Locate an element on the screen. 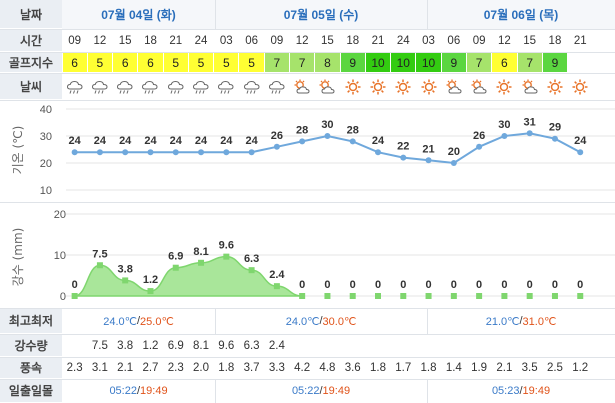 This screenshot has width=615, height=403. day-2-max: 30.0℃ is located at coordinates (339, 321).